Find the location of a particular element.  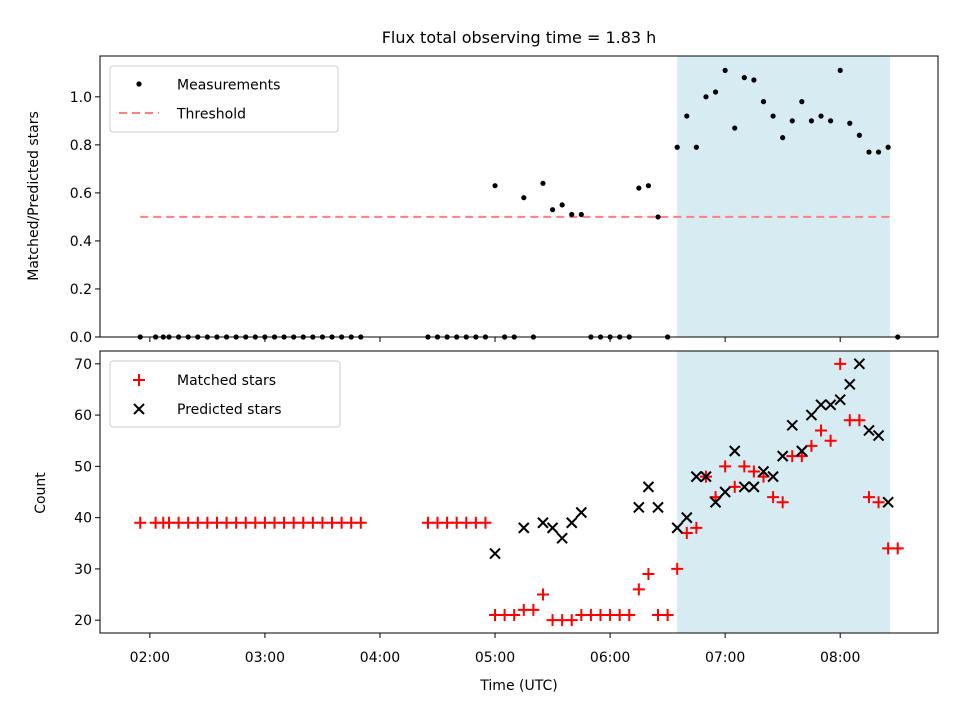

x-tick-label: 06:00 is located at coordinates (610, 658).